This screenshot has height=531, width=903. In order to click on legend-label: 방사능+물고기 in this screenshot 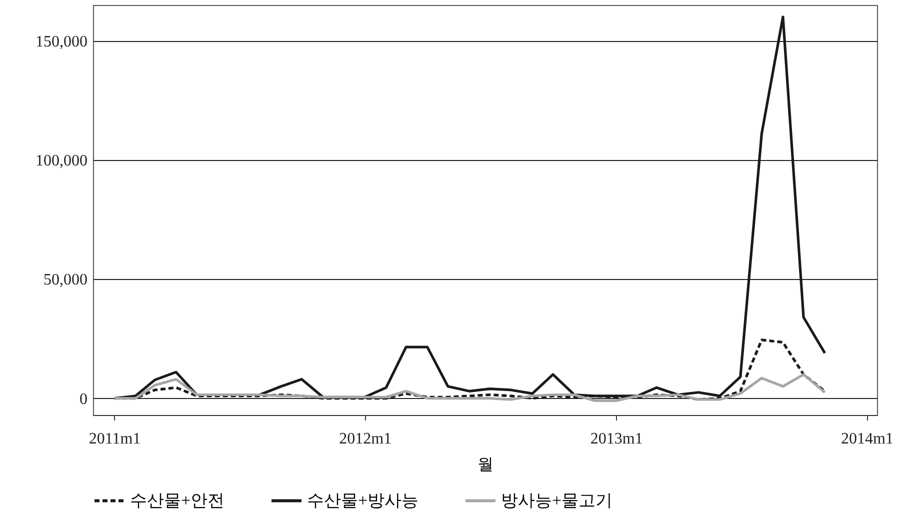, I will do `click(557, 500)`.